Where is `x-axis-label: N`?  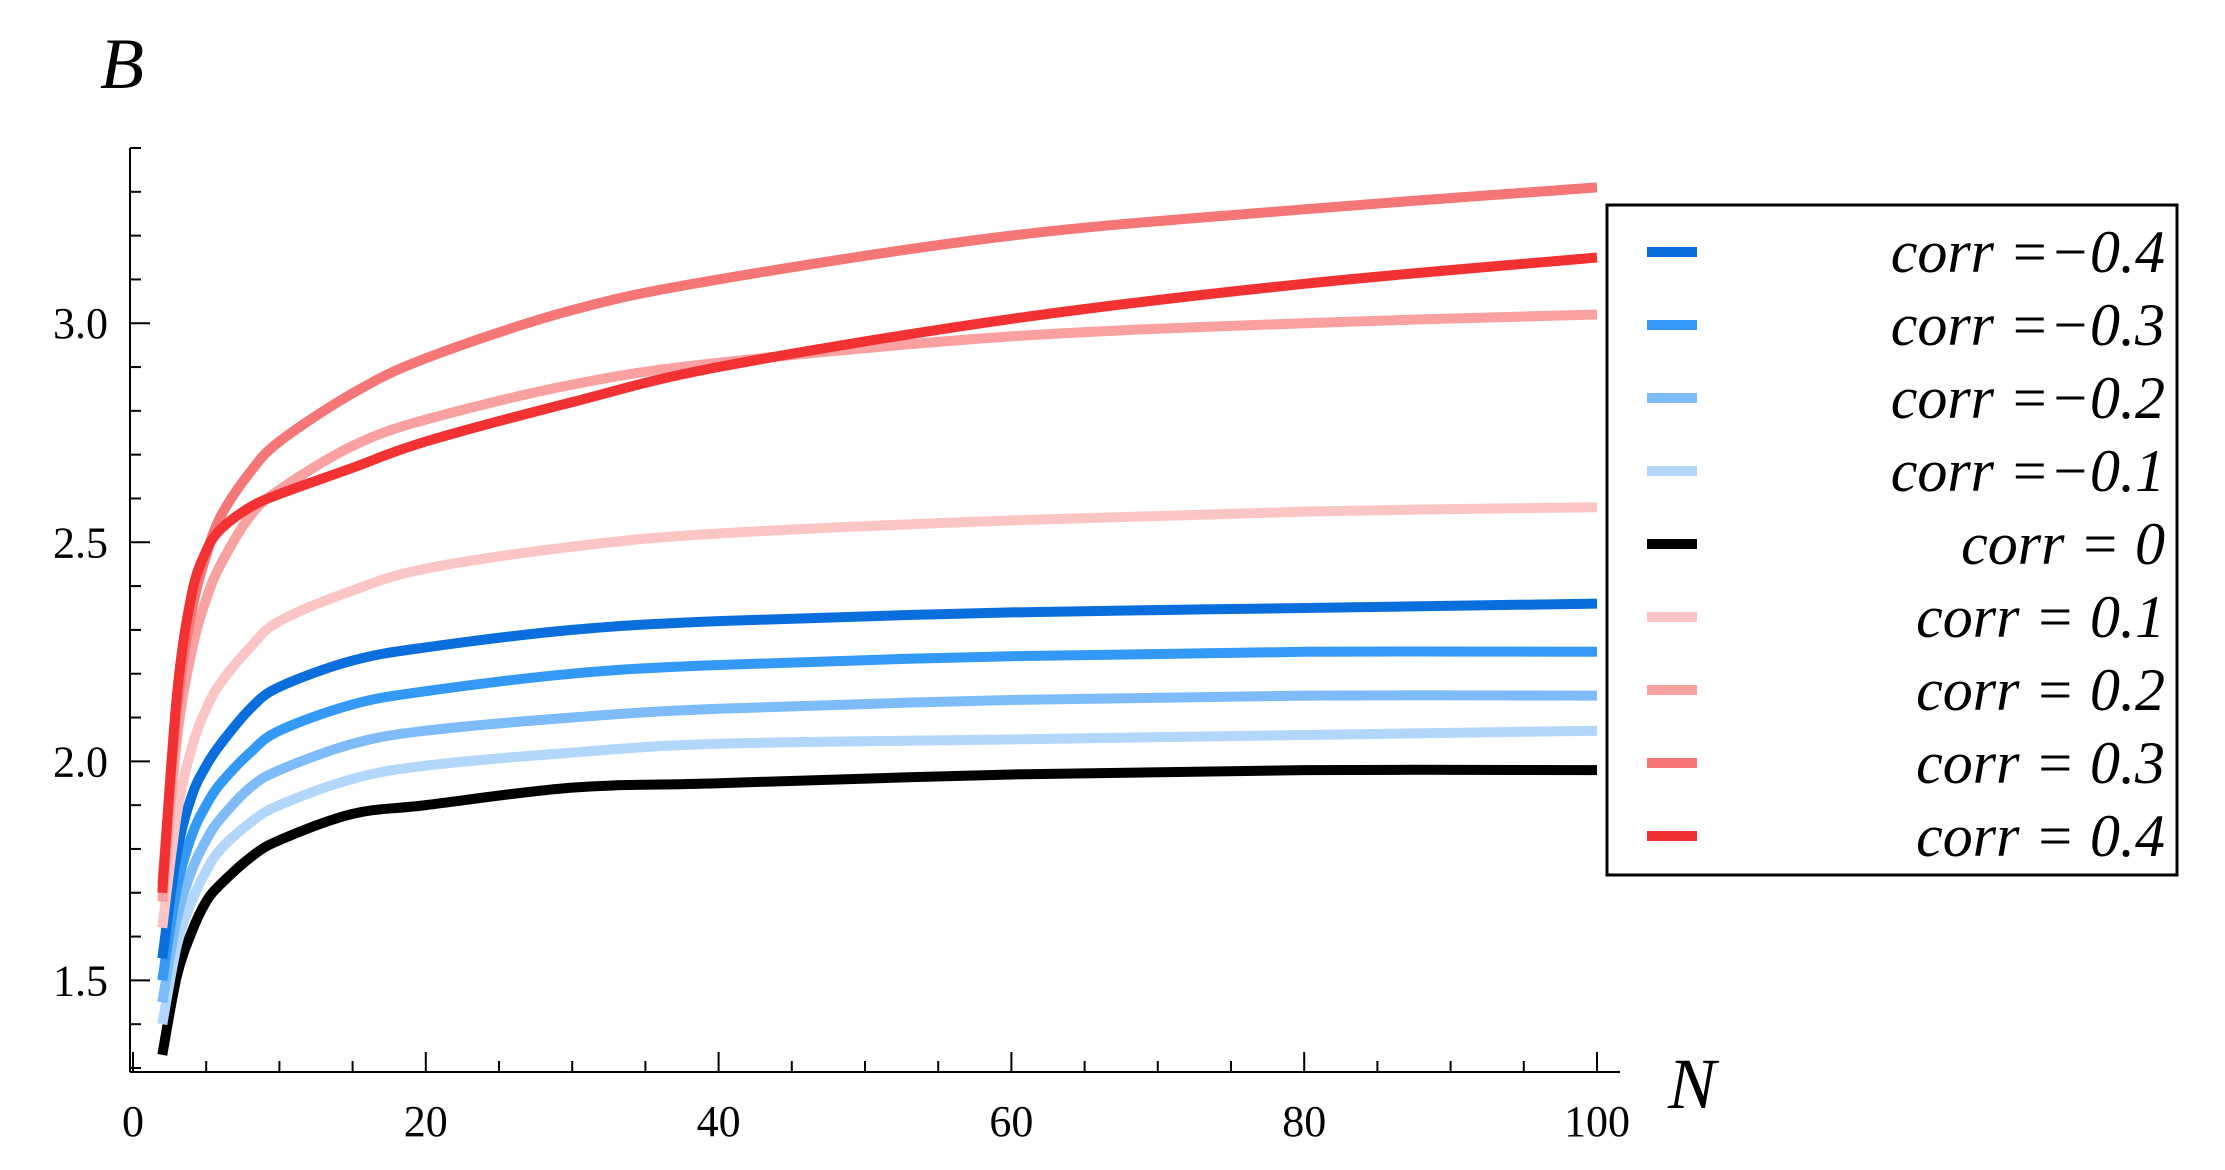 x-axis-label: N is located at coordinates (1693, 1084).